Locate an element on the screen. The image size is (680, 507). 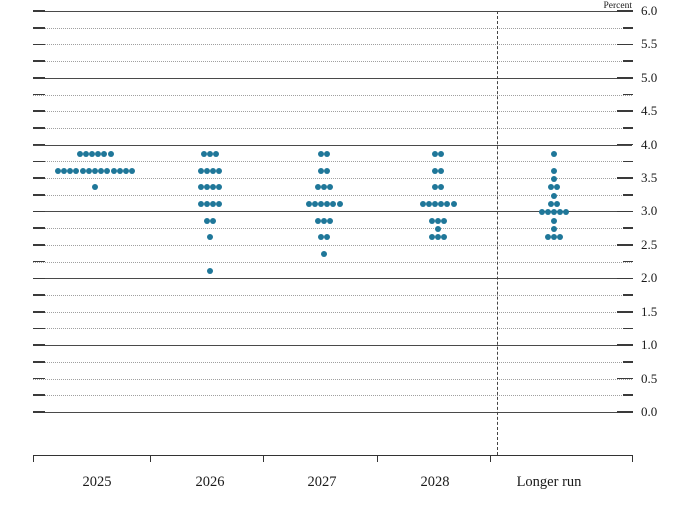
x-category-label: 2025 is located at coordinates (97, 482).